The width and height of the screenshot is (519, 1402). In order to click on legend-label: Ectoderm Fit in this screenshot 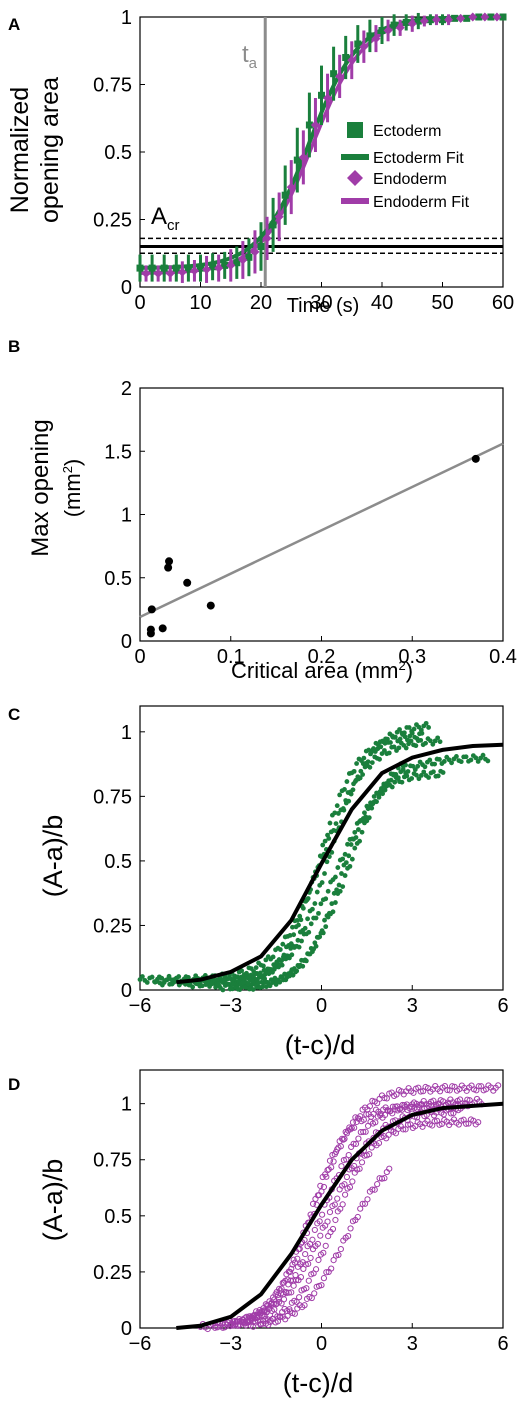, I will do `click(418, 158)`.